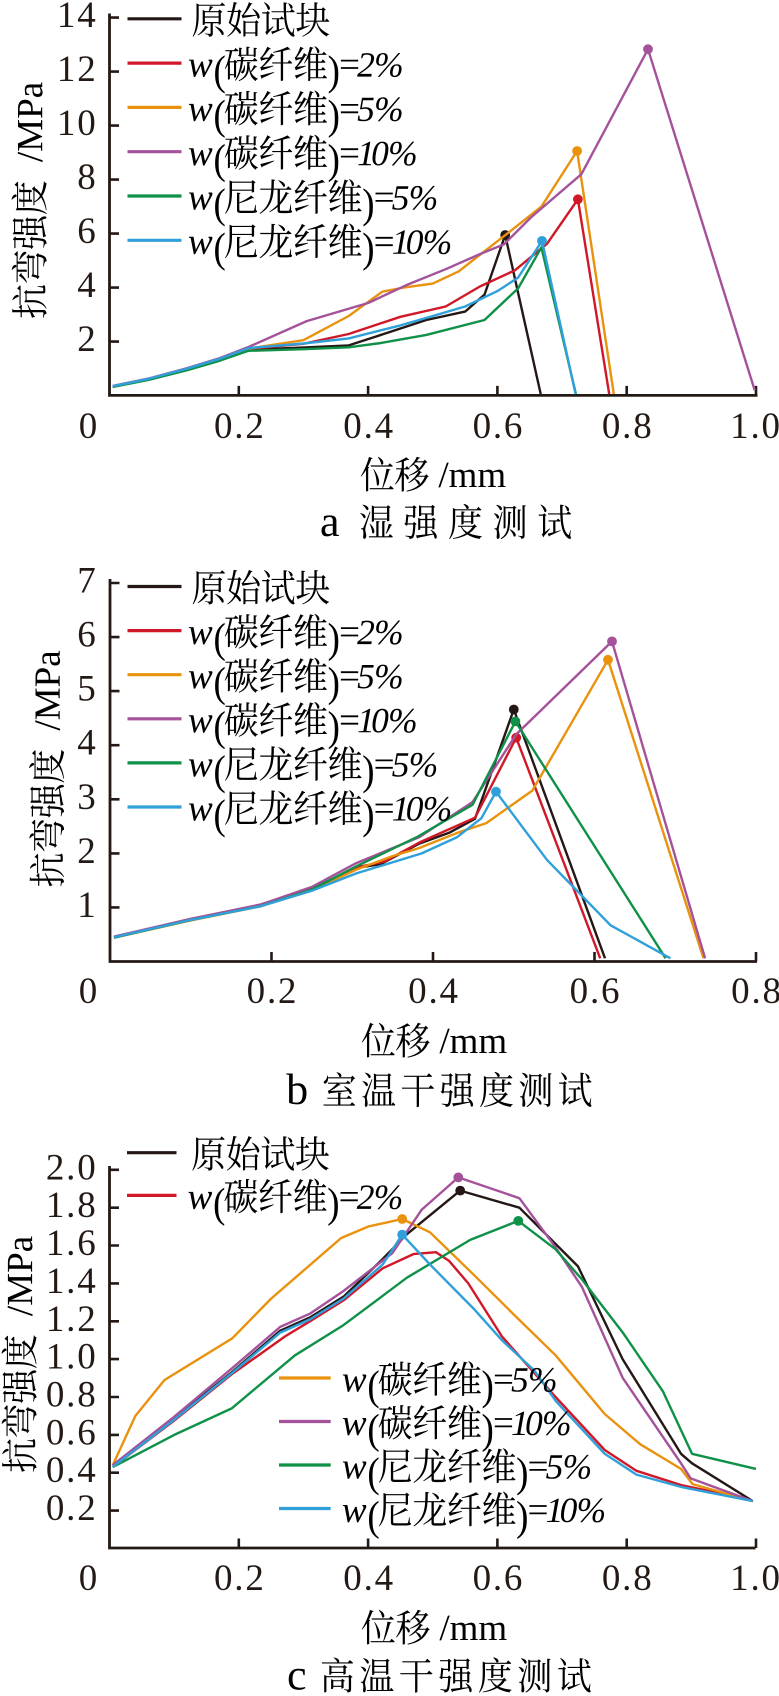 This screenshot has width=779, height=1696. Describe the element at coordinates (72, 1205) in the screenshot. I see `svg-text: 1.8` at that location.